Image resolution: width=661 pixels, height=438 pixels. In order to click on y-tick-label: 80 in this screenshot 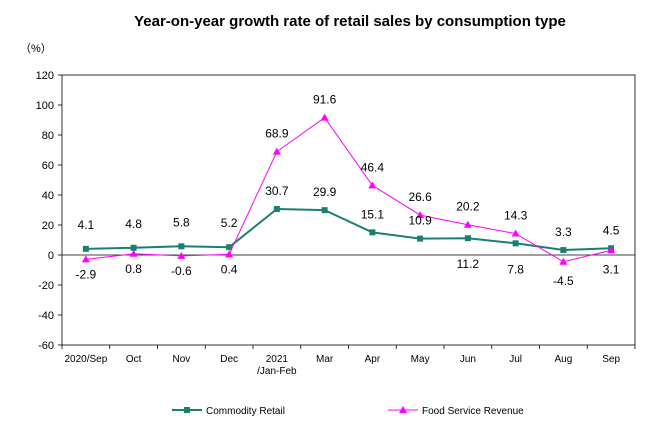, I will do `click(48, 136)`.